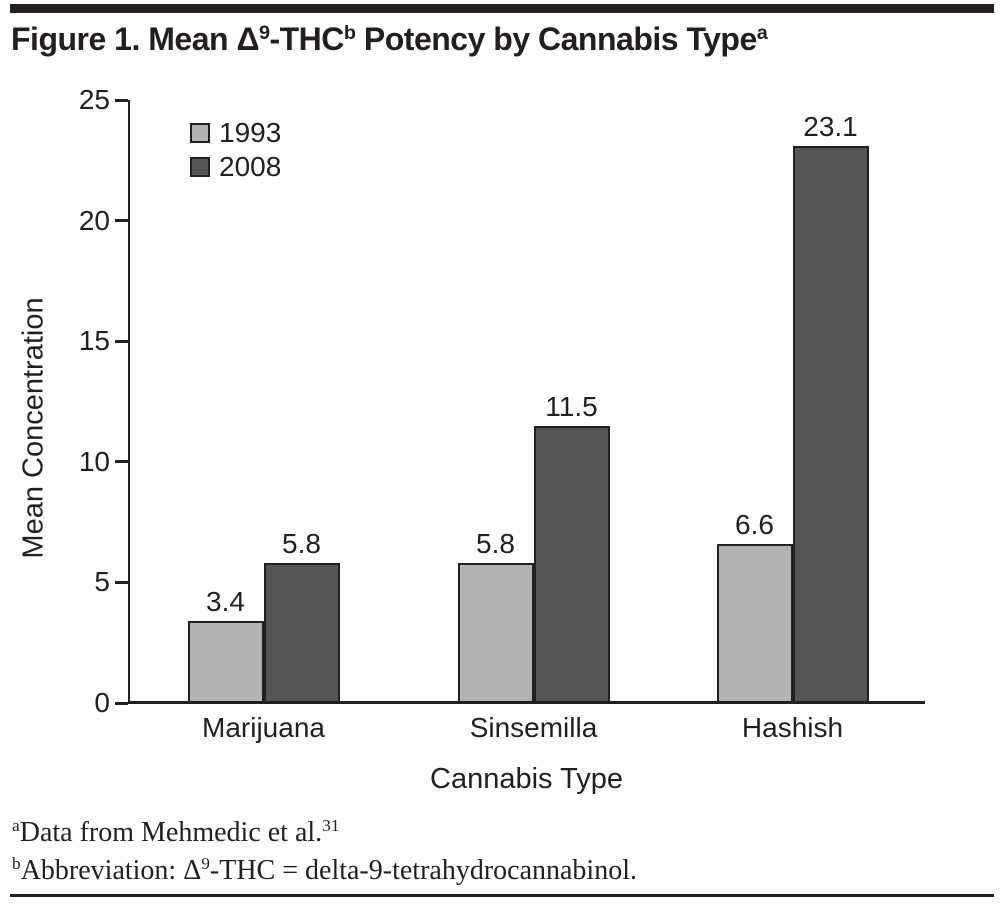  Describe the element at coordinates (33, 428) in the screenshot. I see `y-axis-title: Mean Concentration` at that location.